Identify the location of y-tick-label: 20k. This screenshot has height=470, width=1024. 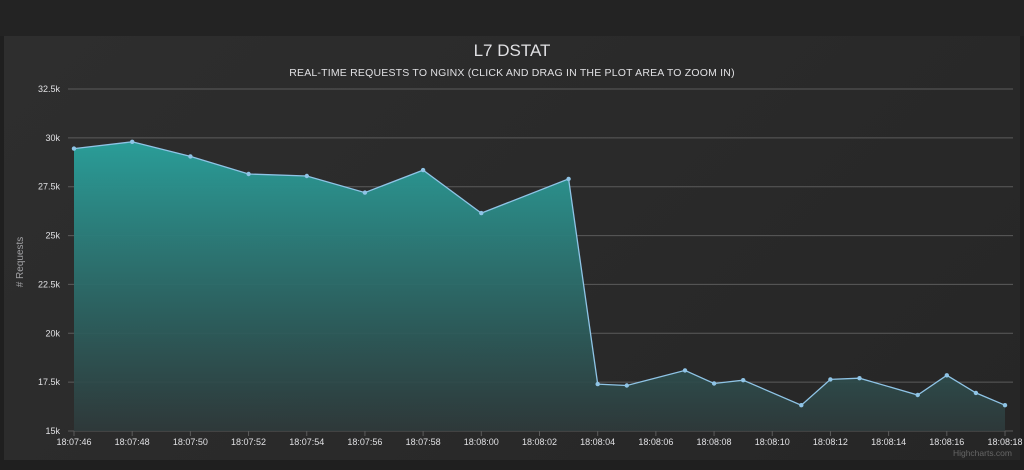
(52, 333).